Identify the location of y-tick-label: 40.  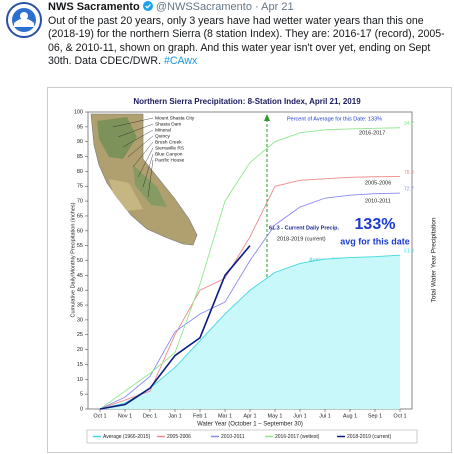
(80, 291).